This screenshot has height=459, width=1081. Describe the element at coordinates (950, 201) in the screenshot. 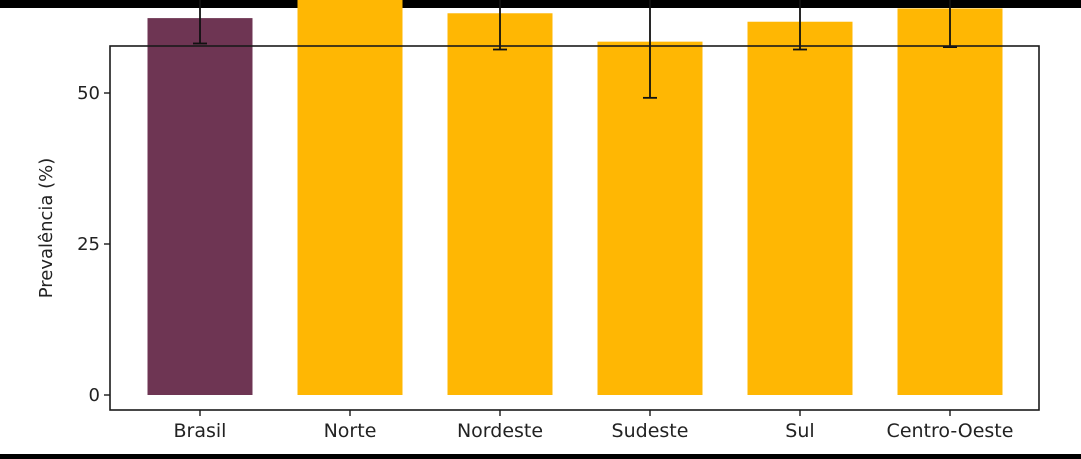

I see `bar-centro-oeste` at that location.